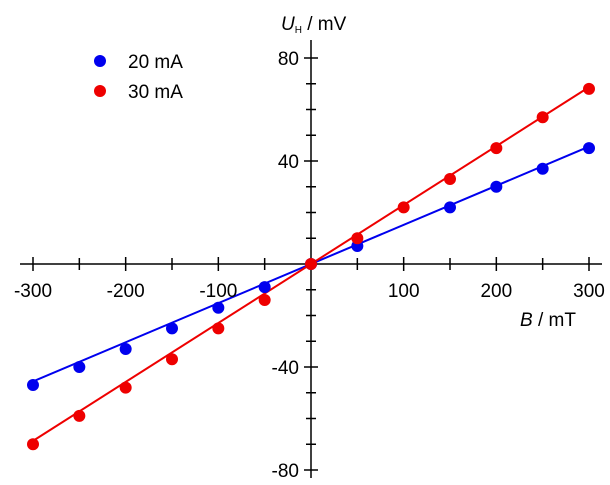 The image size is (610, 485). I want to click on y-tick-label: -40, so click(285, 368).